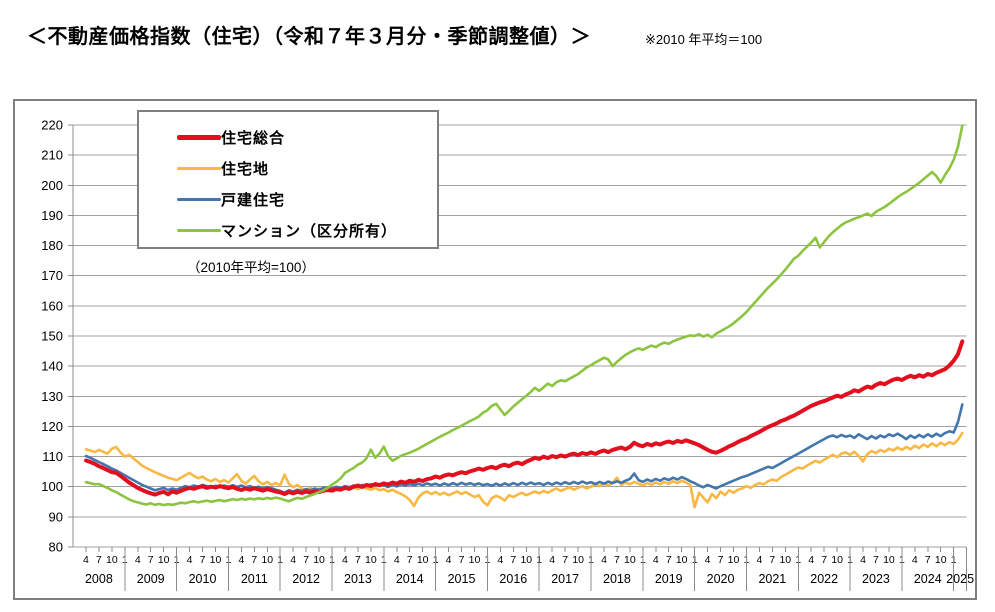 The image size is (995, 612). Describe the element at coordinates (721, 579) in the screenshot. I see `svg-text: 2020` at that location.